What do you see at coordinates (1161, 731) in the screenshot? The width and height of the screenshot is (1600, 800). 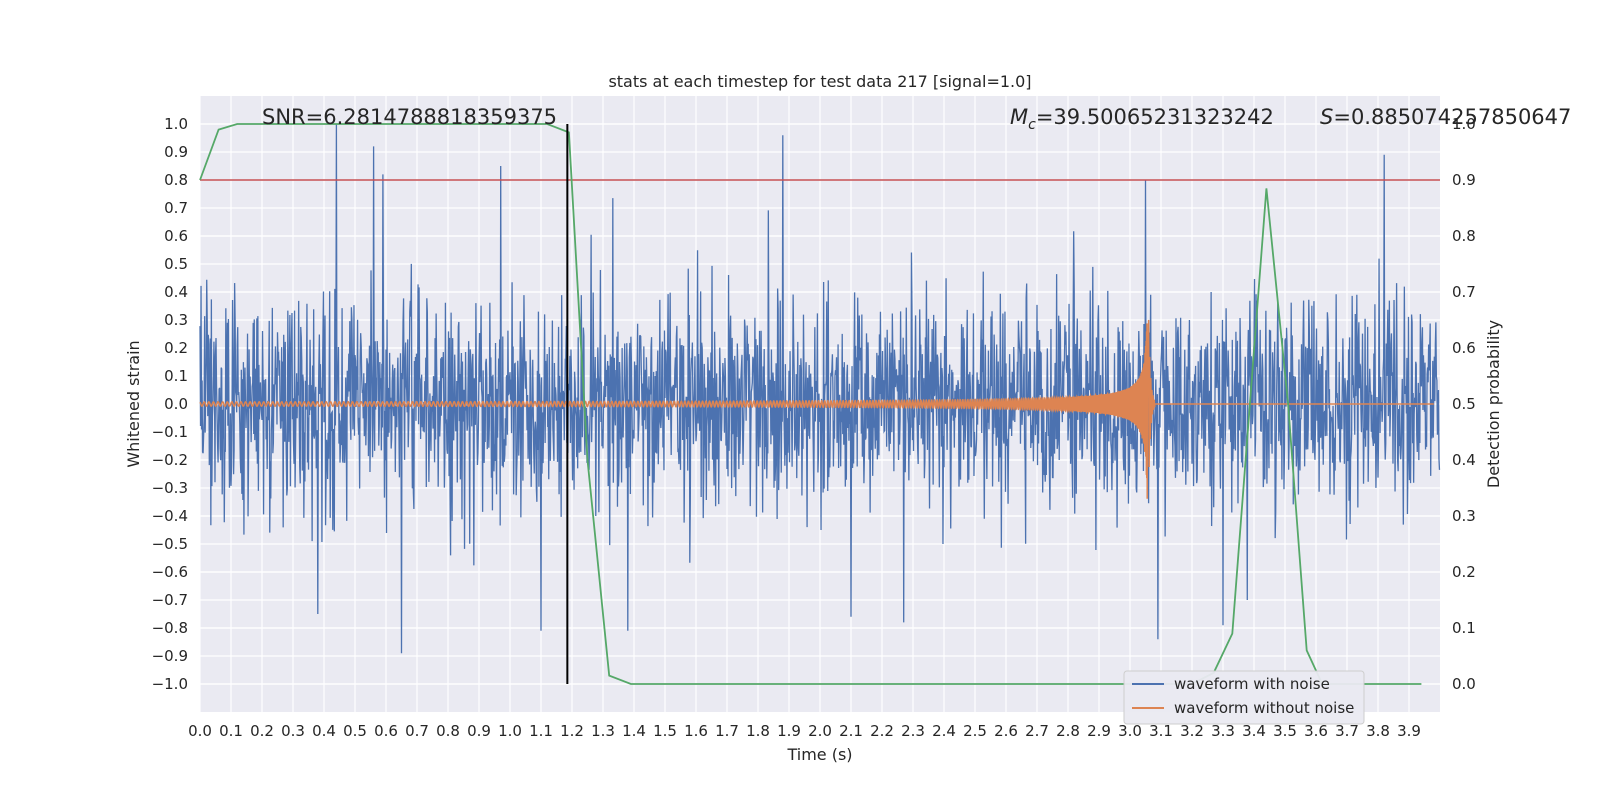 I see `x-tick-label: 3.1` at bounding box center [1161, 731].